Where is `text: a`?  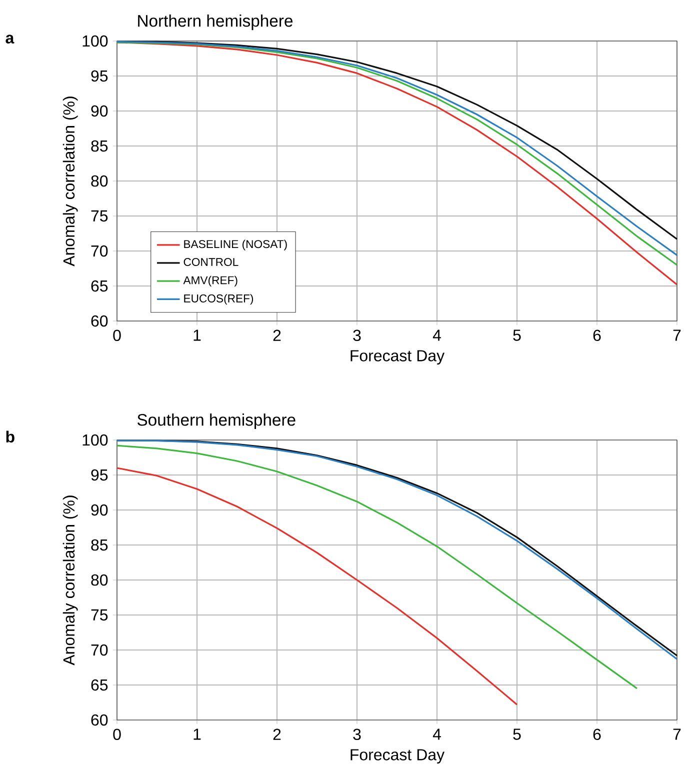
text: a is located at coordinates (10, 39).